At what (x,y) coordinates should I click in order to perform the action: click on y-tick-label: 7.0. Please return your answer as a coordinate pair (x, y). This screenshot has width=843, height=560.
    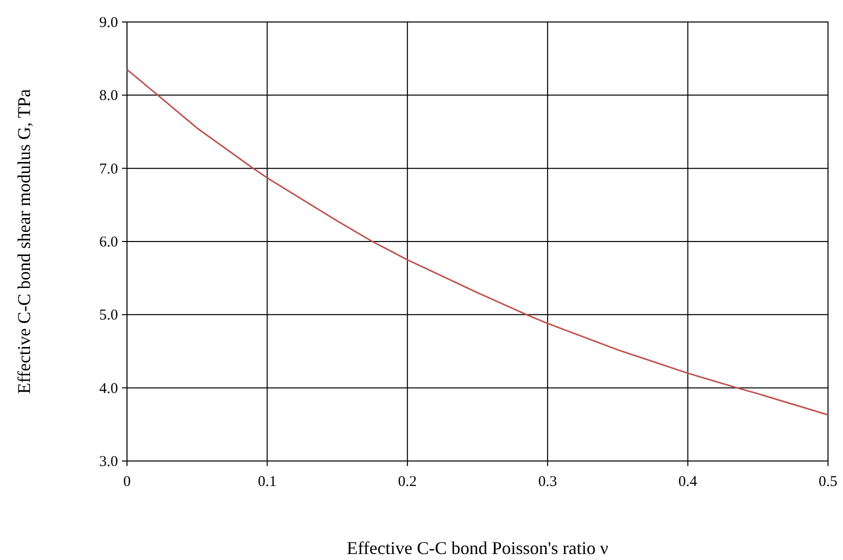
    Looking at the image, I should click on (108, 169).